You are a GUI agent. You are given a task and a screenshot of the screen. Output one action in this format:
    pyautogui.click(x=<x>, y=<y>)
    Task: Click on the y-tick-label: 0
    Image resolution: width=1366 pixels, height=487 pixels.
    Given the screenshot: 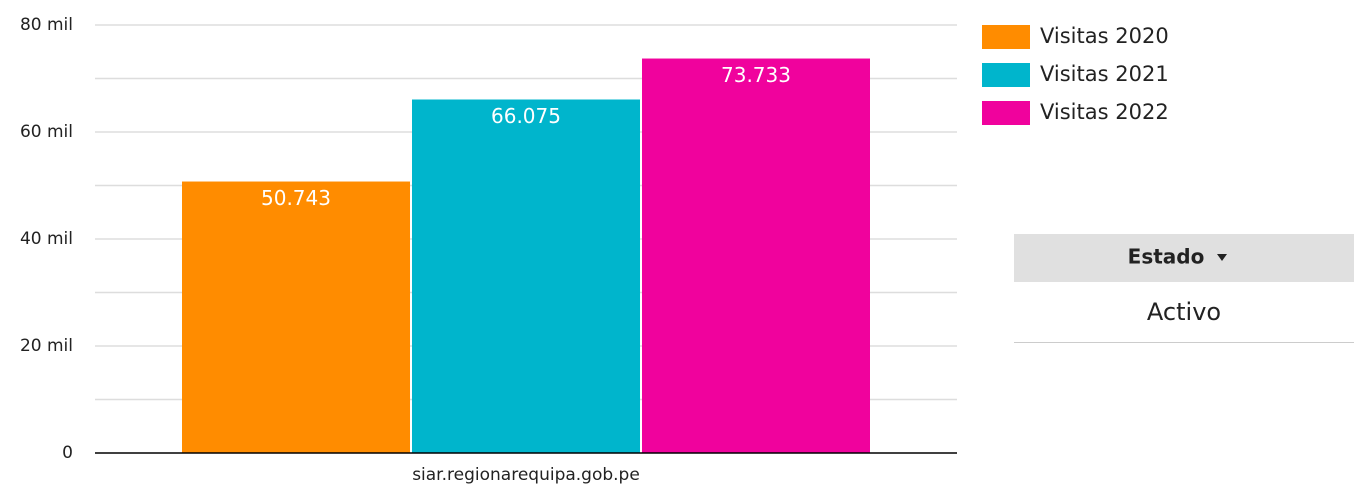 What is the action you would take?
    pyautogui.click(x=67, y=453)
    